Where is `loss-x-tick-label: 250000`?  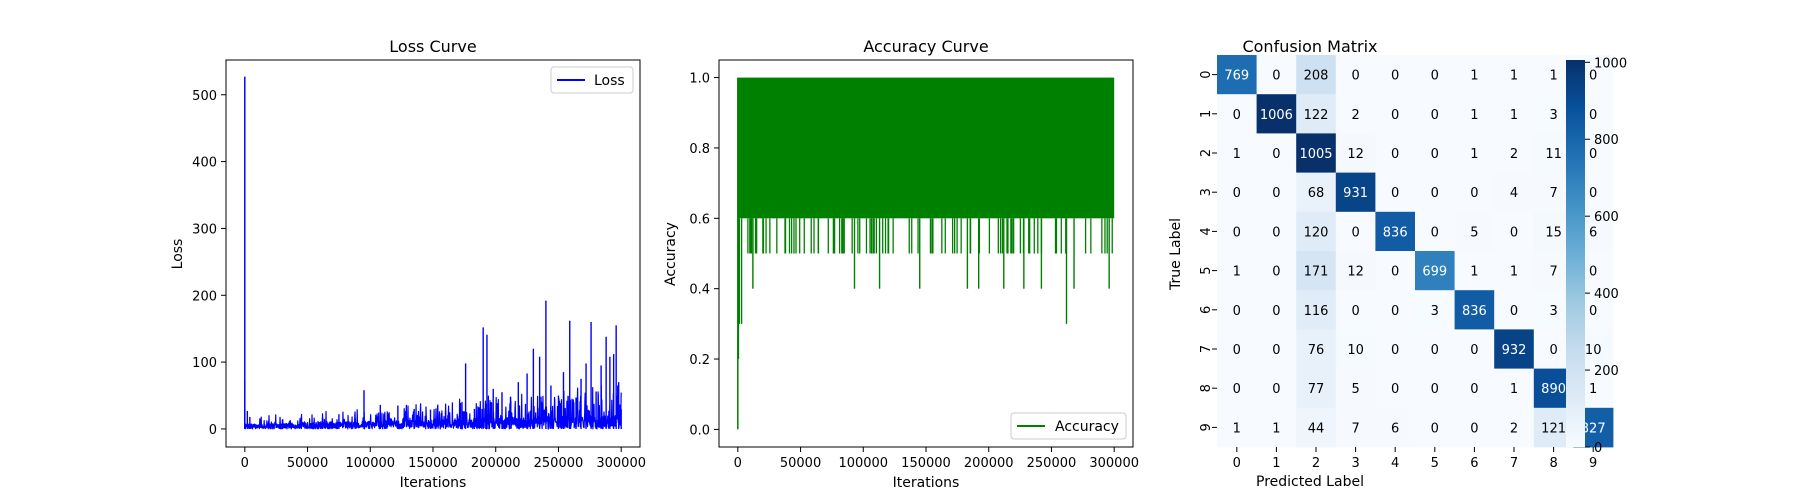 loss-x-tick-label: 250000 is located at coordinates (559, 463).